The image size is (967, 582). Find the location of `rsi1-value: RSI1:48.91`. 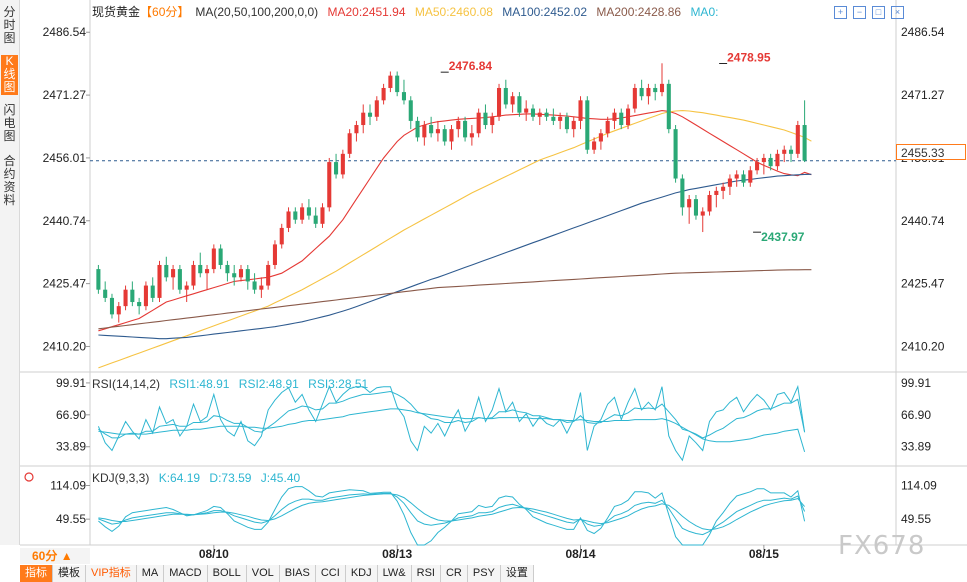

rsi1-value: RSI1:48.91 is located at coordinates (199, 384).